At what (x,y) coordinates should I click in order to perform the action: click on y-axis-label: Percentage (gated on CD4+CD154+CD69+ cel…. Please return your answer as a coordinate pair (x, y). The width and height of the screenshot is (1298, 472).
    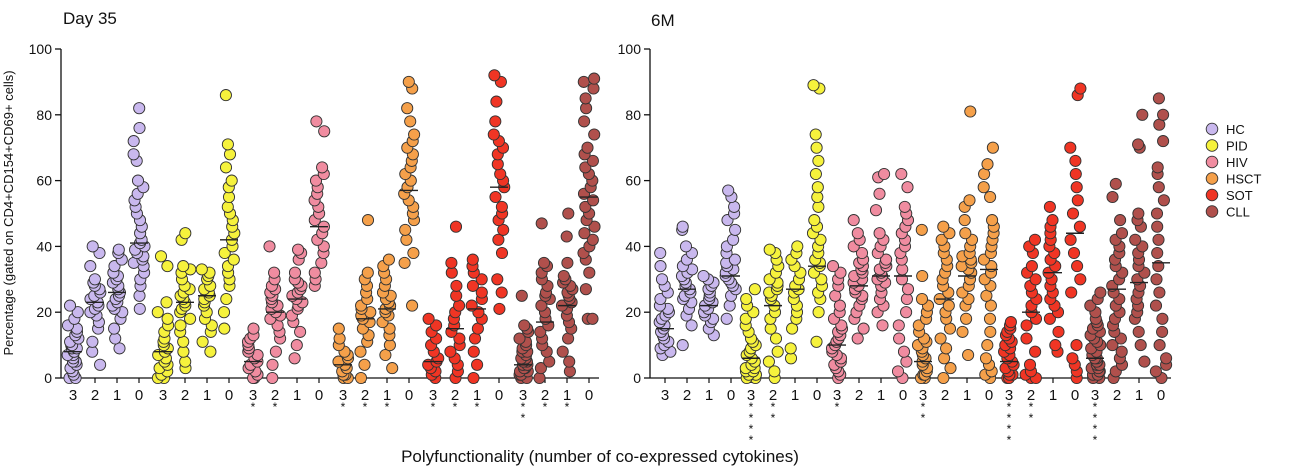
    Looking at the image, I should click on (8, 212).